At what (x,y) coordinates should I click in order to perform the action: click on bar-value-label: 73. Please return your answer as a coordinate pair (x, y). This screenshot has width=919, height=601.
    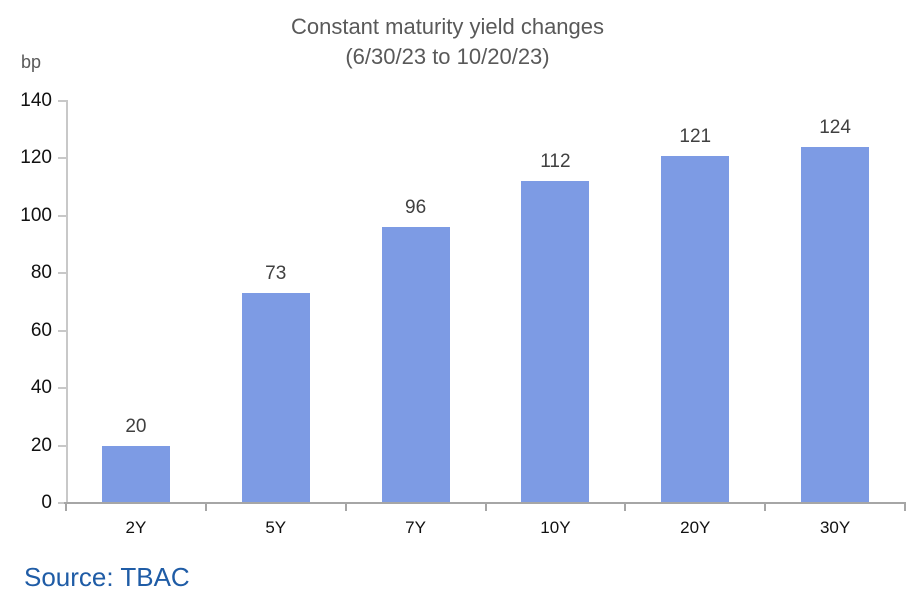
    Looking at the image, I should click on (276, 274).